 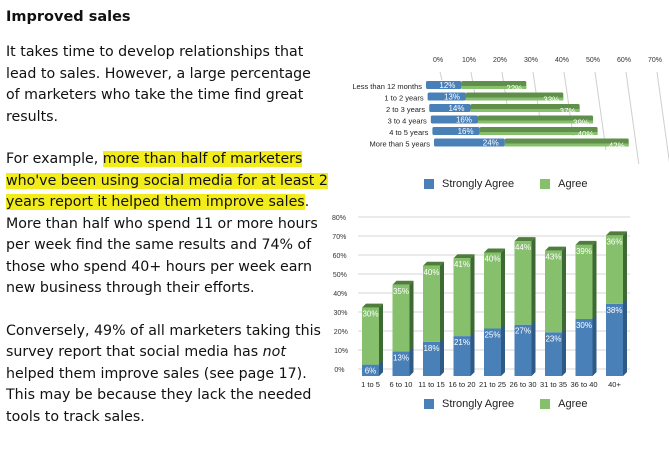 I want to click on category-label: 26 to 30, so click(x=522, y=384).